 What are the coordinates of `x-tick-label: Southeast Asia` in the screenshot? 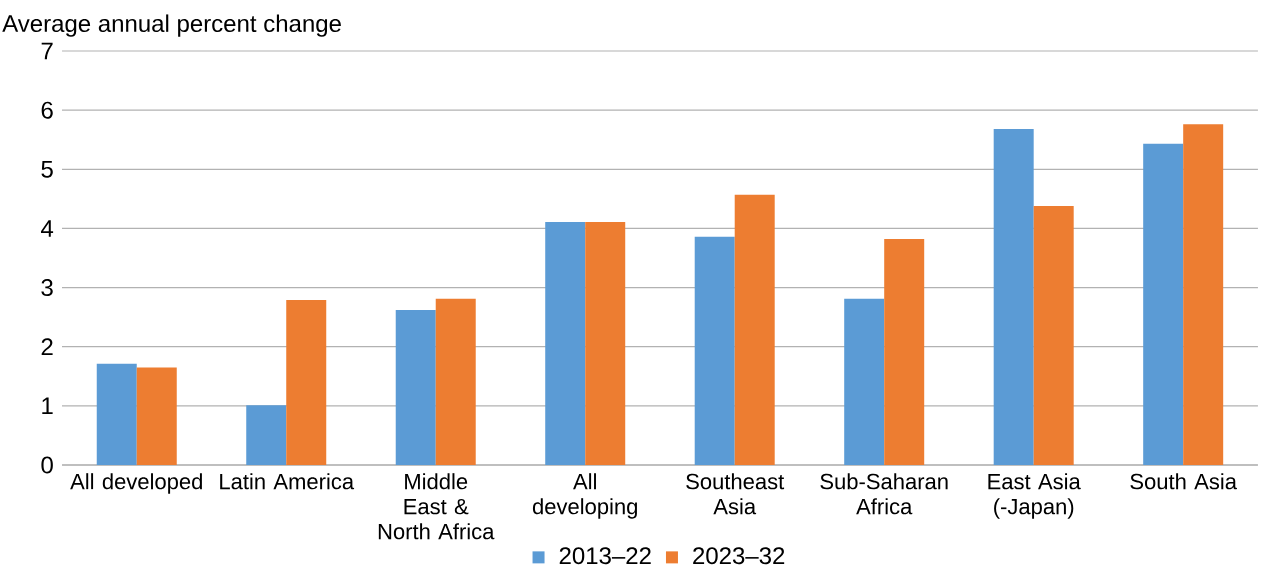 It's located at (735, 494).